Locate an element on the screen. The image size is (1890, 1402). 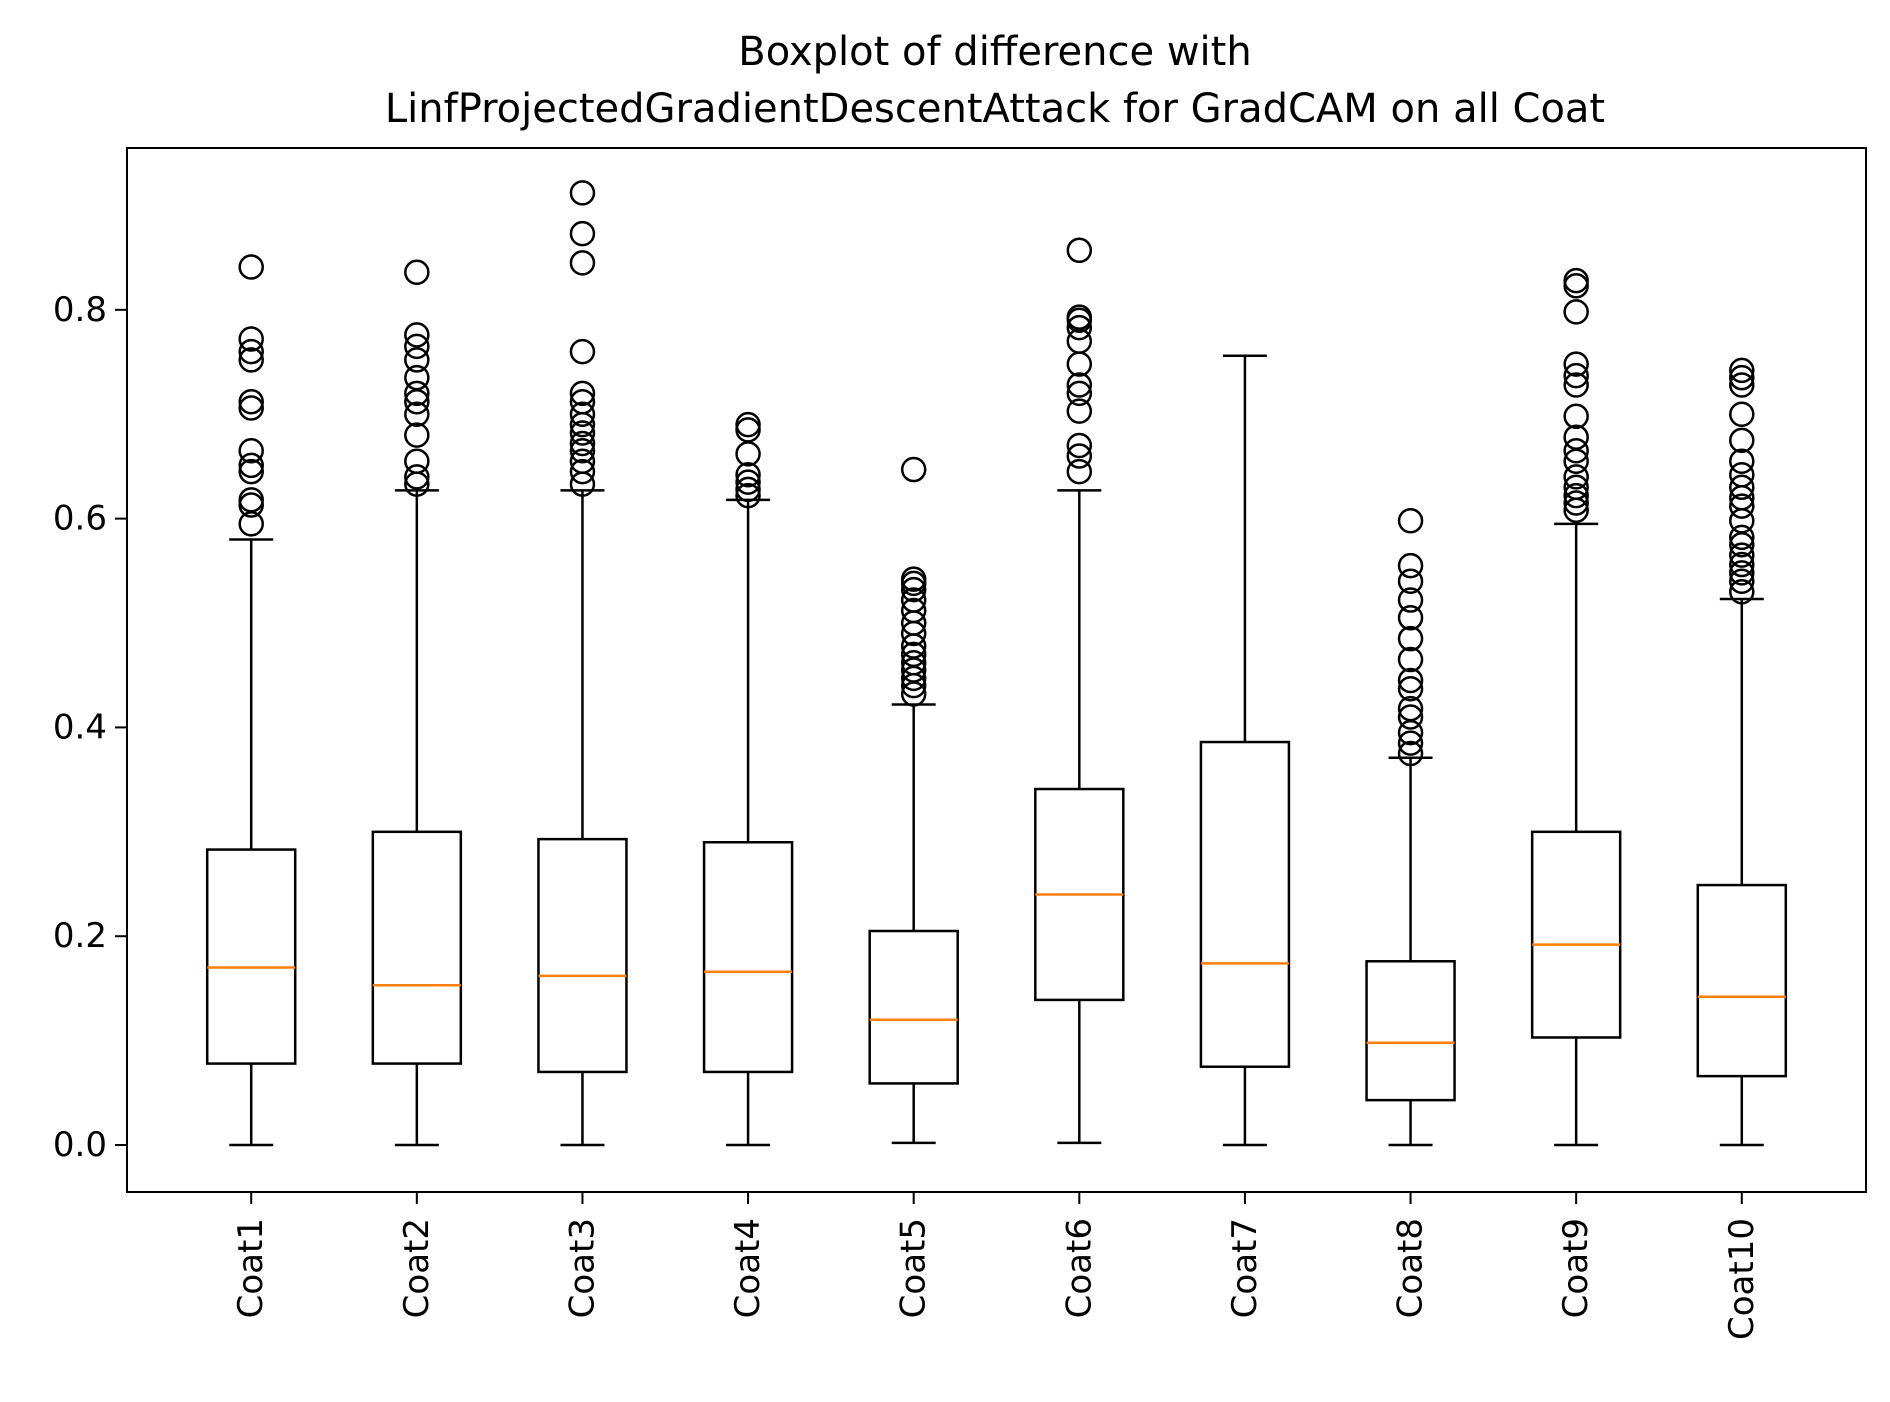
x-tick-label: Coat2 is located at coordinates (417, 1268).